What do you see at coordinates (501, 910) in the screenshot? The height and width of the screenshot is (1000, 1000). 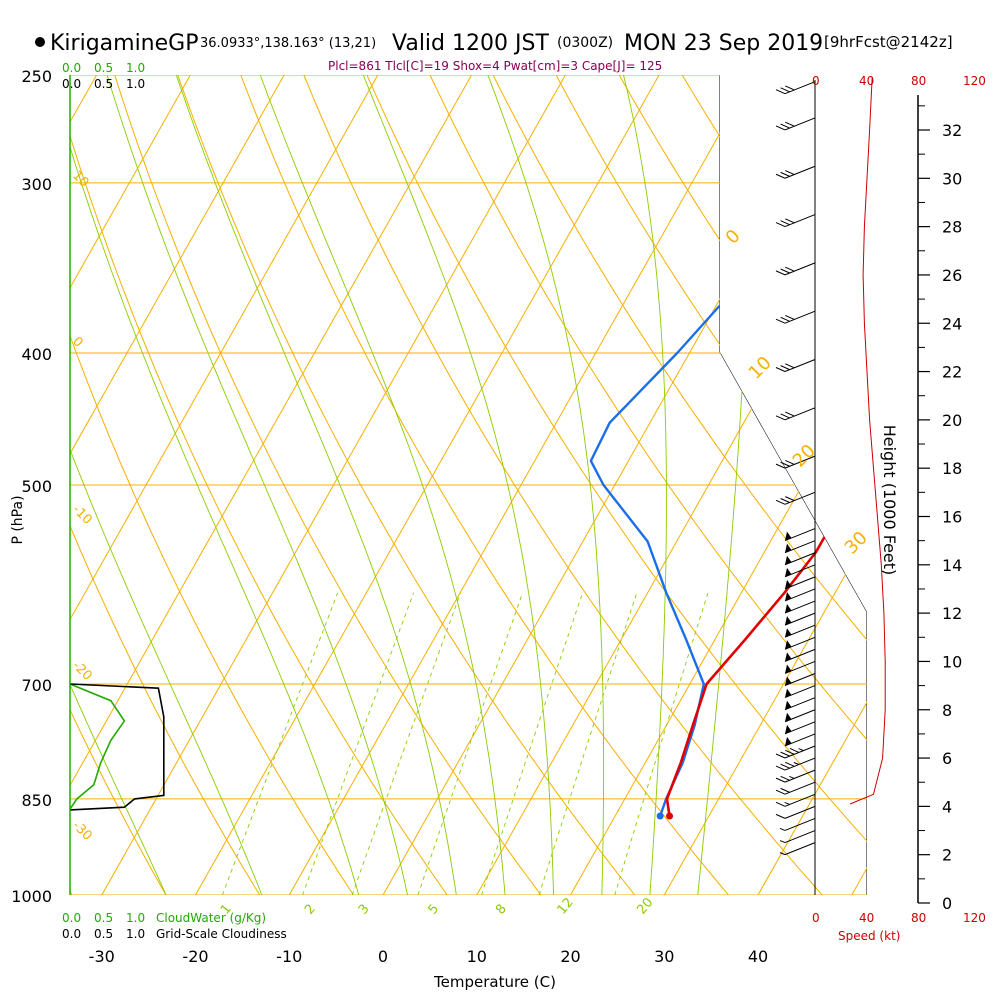 I see `mixing-ratio-label: 8` at bounding box center [501, 910].